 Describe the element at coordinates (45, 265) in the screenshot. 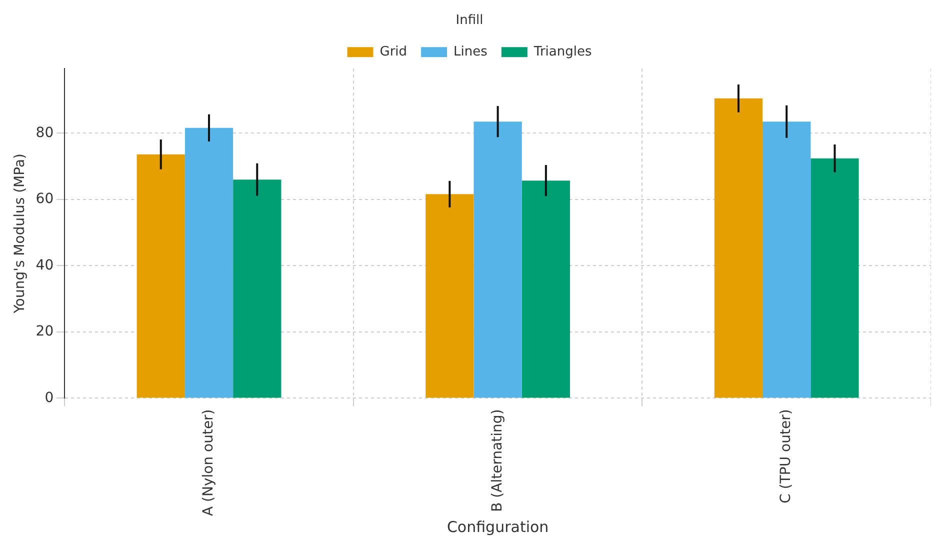

I see `y-tick-label: 40` at that location.